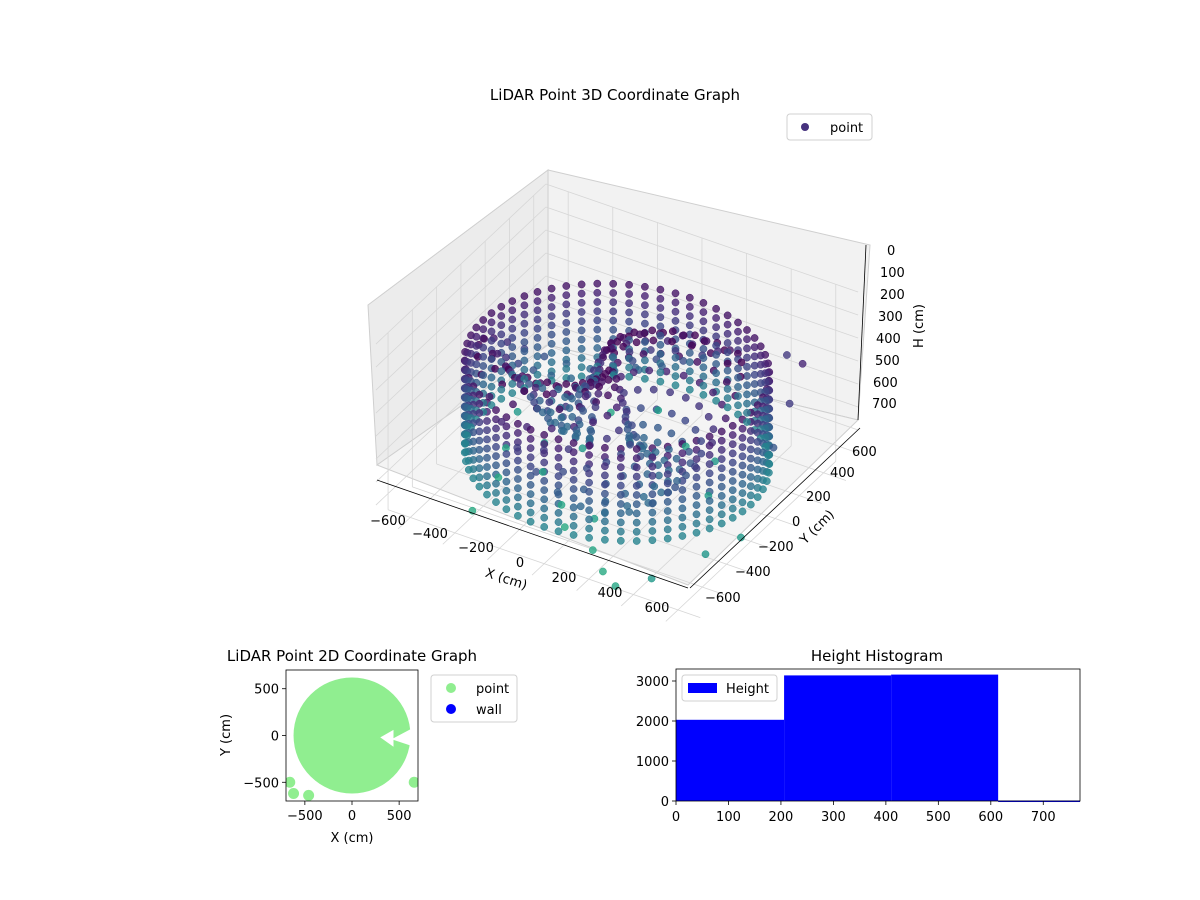  What do you see at coordinates (451, 709) in the screenshot?
I see `legend-2d-wall-marker` at bounding box center [451, 709].